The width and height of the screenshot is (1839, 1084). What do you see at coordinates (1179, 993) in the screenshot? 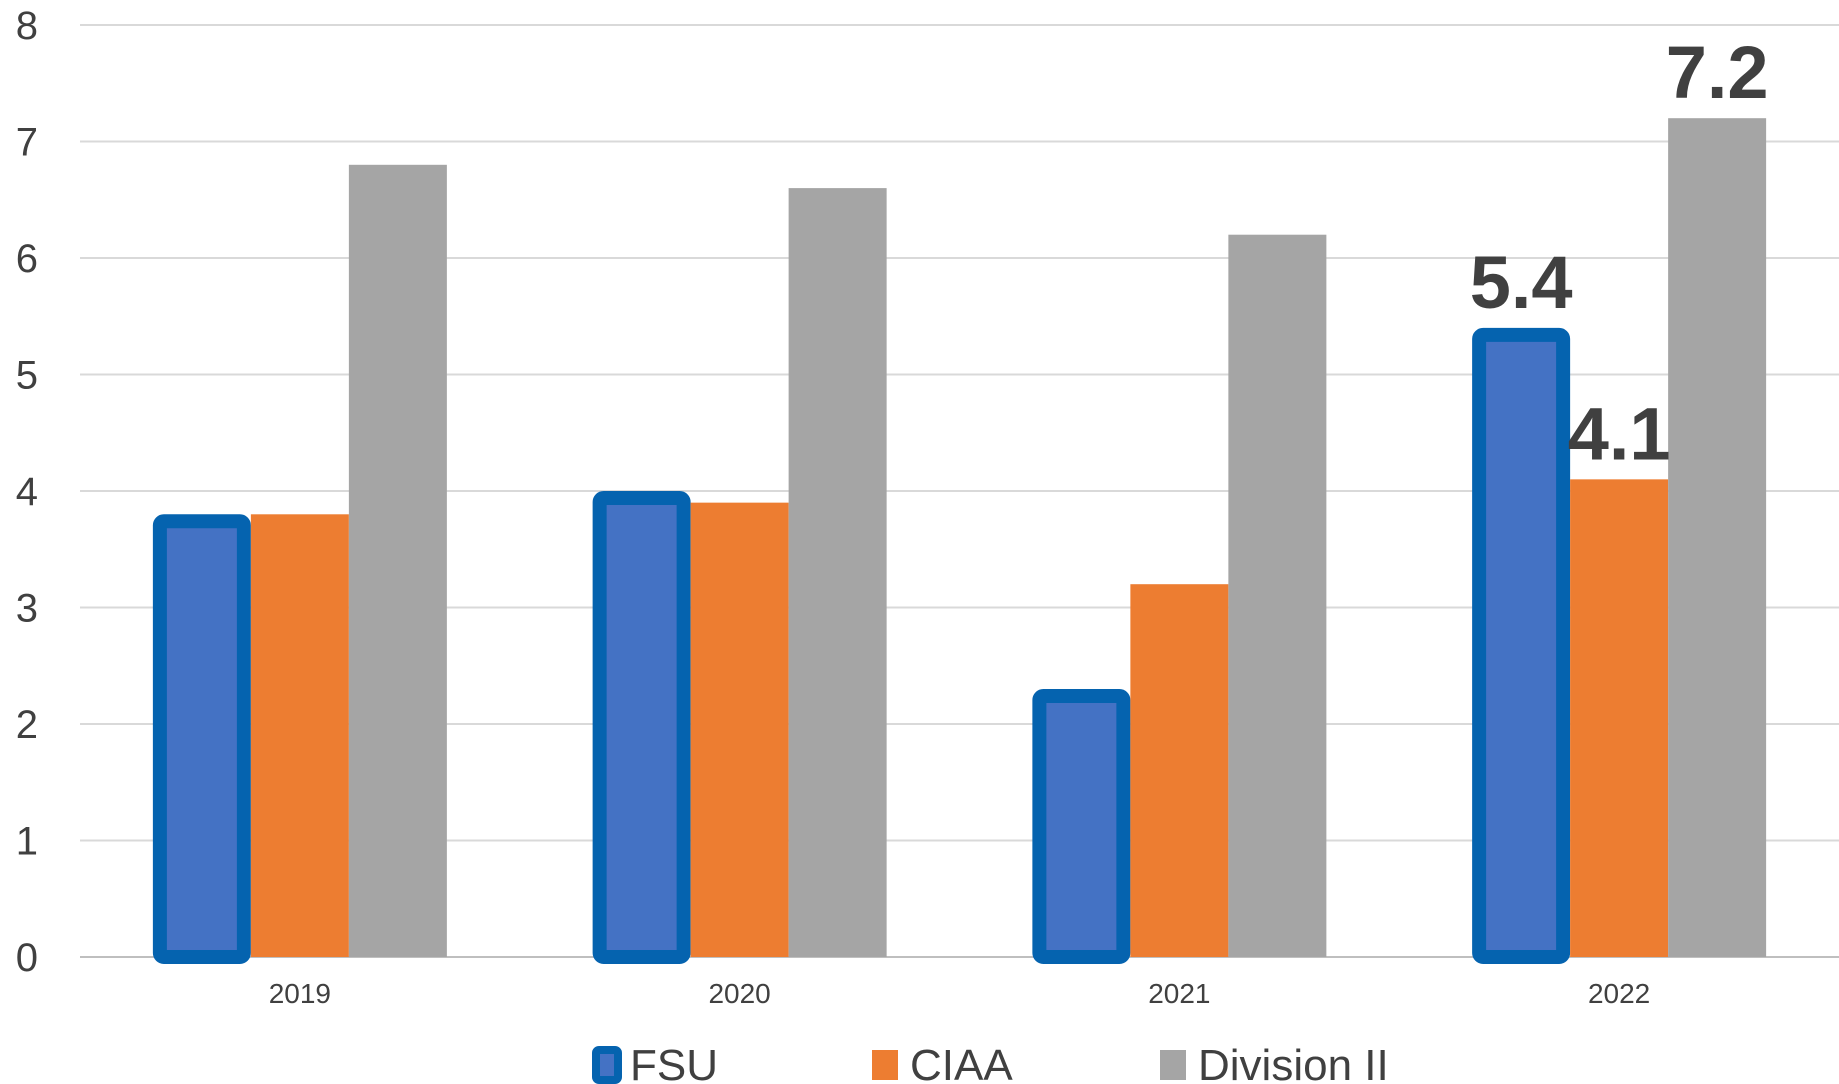
I see `x-tick-label: 2021` at bounding box center [1179, 993].